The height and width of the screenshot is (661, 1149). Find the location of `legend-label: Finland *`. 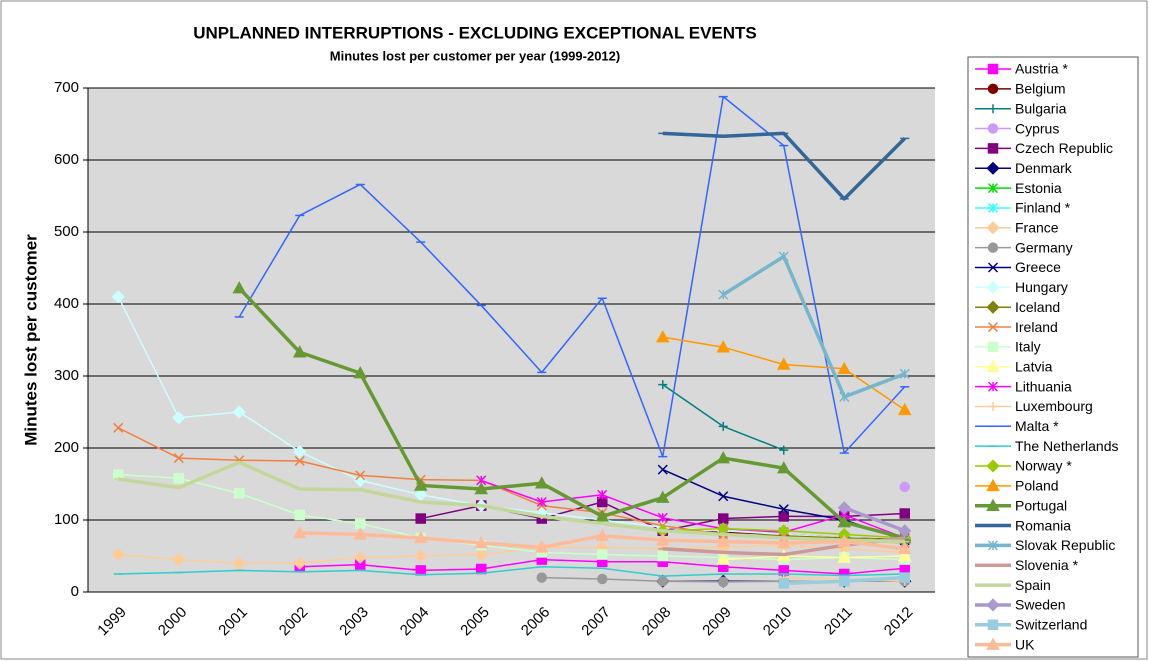

legend-label: Finland * is located at coordinates (1043, 208).